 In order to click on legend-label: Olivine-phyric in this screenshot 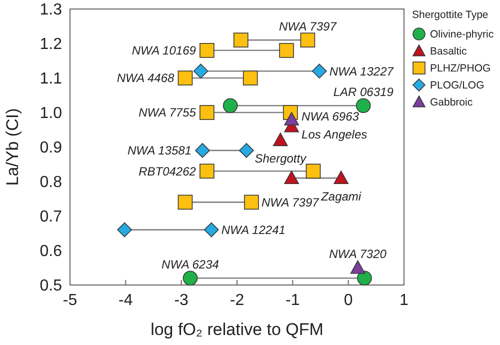, I will do `click(462, 34)`.